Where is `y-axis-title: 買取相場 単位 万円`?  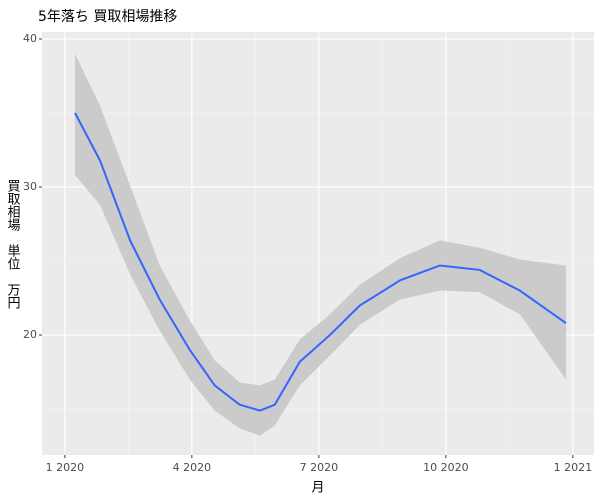 y-axis-title: 買取相場 単位 万円 is located at coordinates (13, 244).